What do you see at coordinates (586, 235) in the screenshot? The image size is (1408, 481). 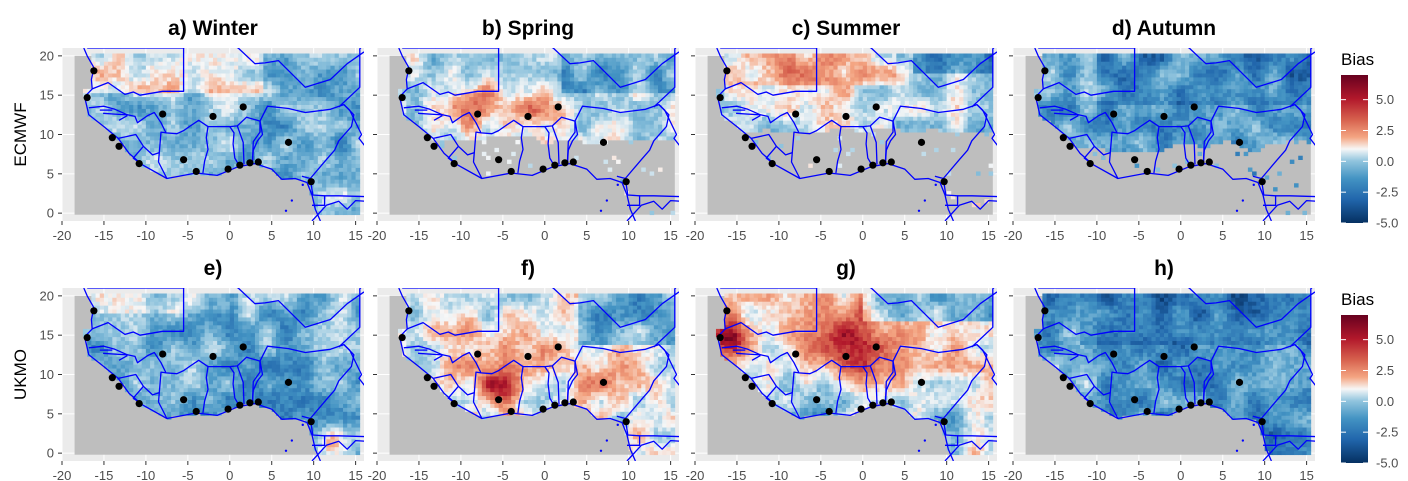 I see `x-tick-label: 5` at bounding box center [586, 235].